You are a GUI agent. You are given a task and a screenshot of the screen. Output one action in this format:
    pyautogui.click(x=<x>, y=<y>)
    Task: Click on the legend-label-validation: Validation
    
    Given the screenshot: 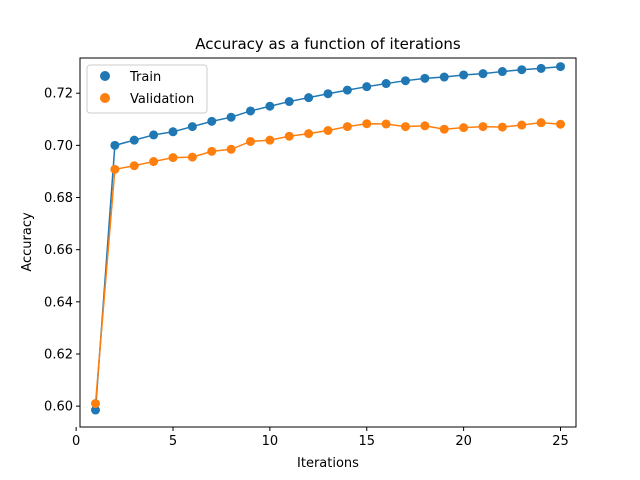 What is the action you would take?
    pyautogui.click(x=162, y=99)
    